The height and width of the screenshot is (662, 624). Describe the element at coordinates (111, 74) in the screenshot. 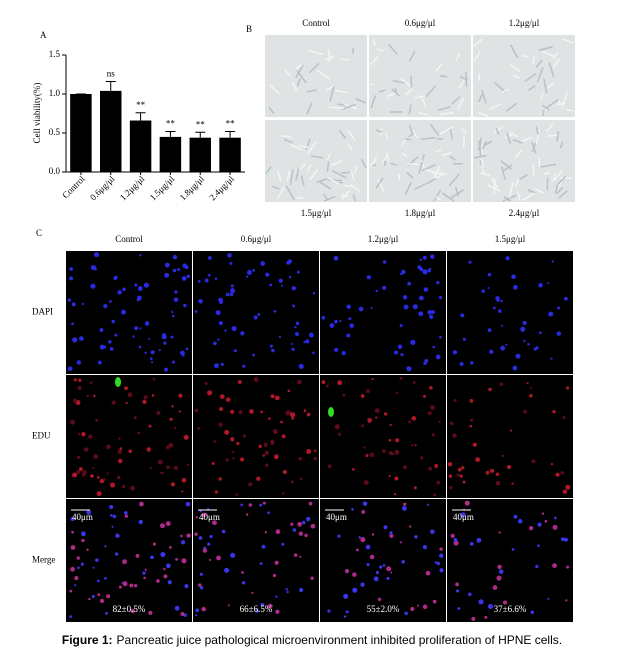

I see `significance-label: ns` at that location.